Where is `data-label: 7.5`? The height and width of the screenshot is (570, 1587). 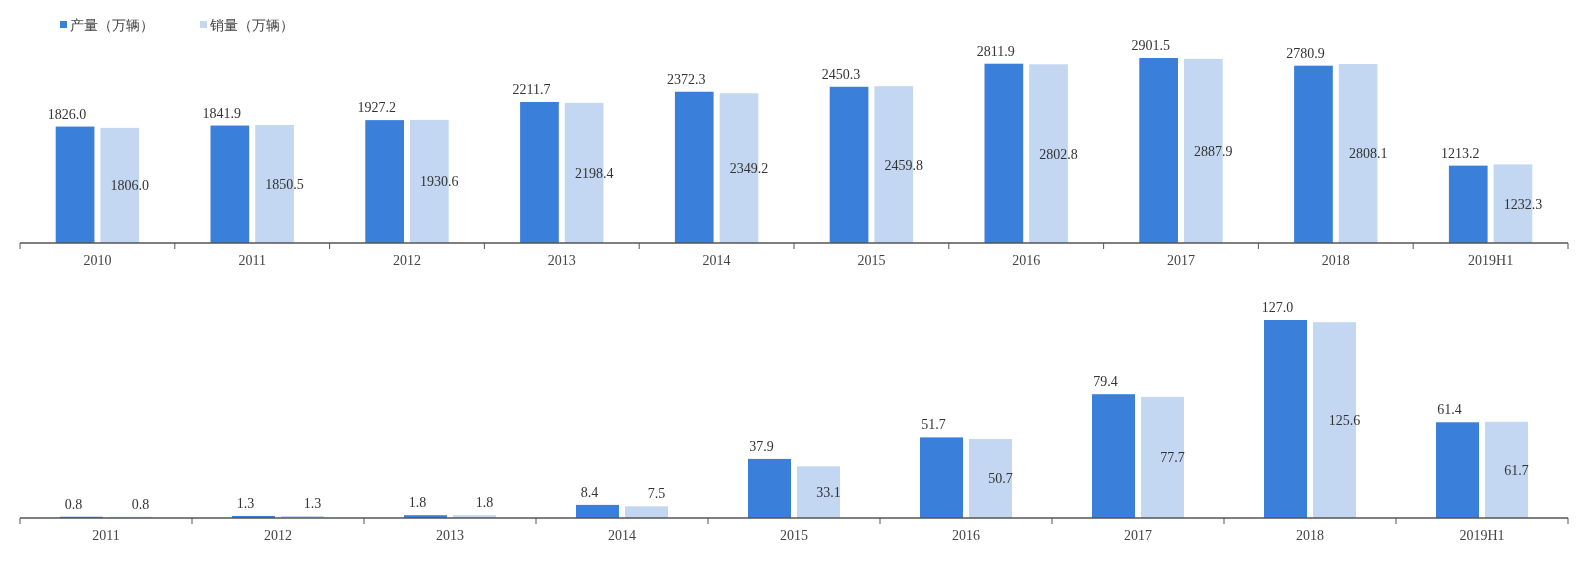 data-label: 7.5 is located at coordinates (656, 494).